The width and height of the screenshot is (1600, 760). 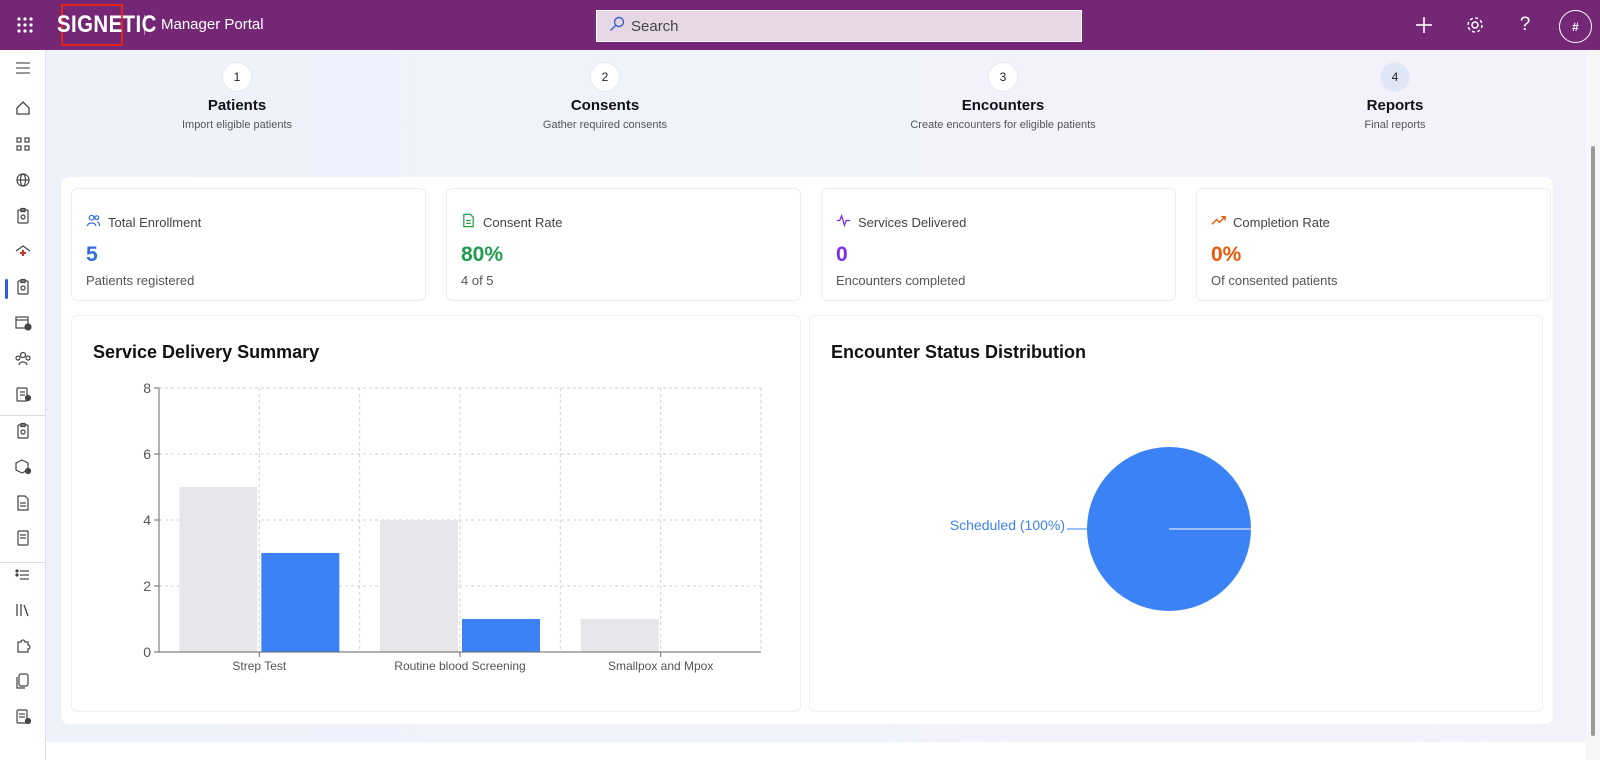 What do you see at coordinates (212, 24) in the screenshot?
I see `app-title: Manager Portal` at bounding box center [212, 24].